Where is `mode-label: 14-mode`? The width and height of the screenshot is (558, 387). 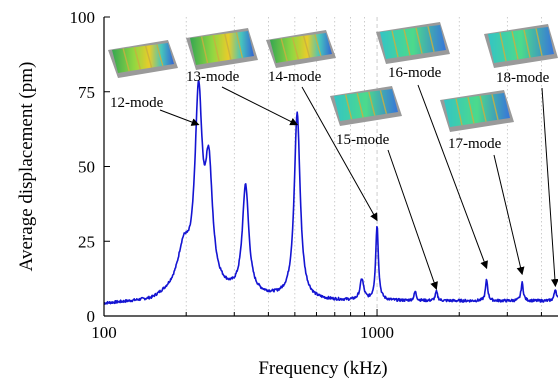 mode-label: 14-mode is located at coordinates (295, 77).